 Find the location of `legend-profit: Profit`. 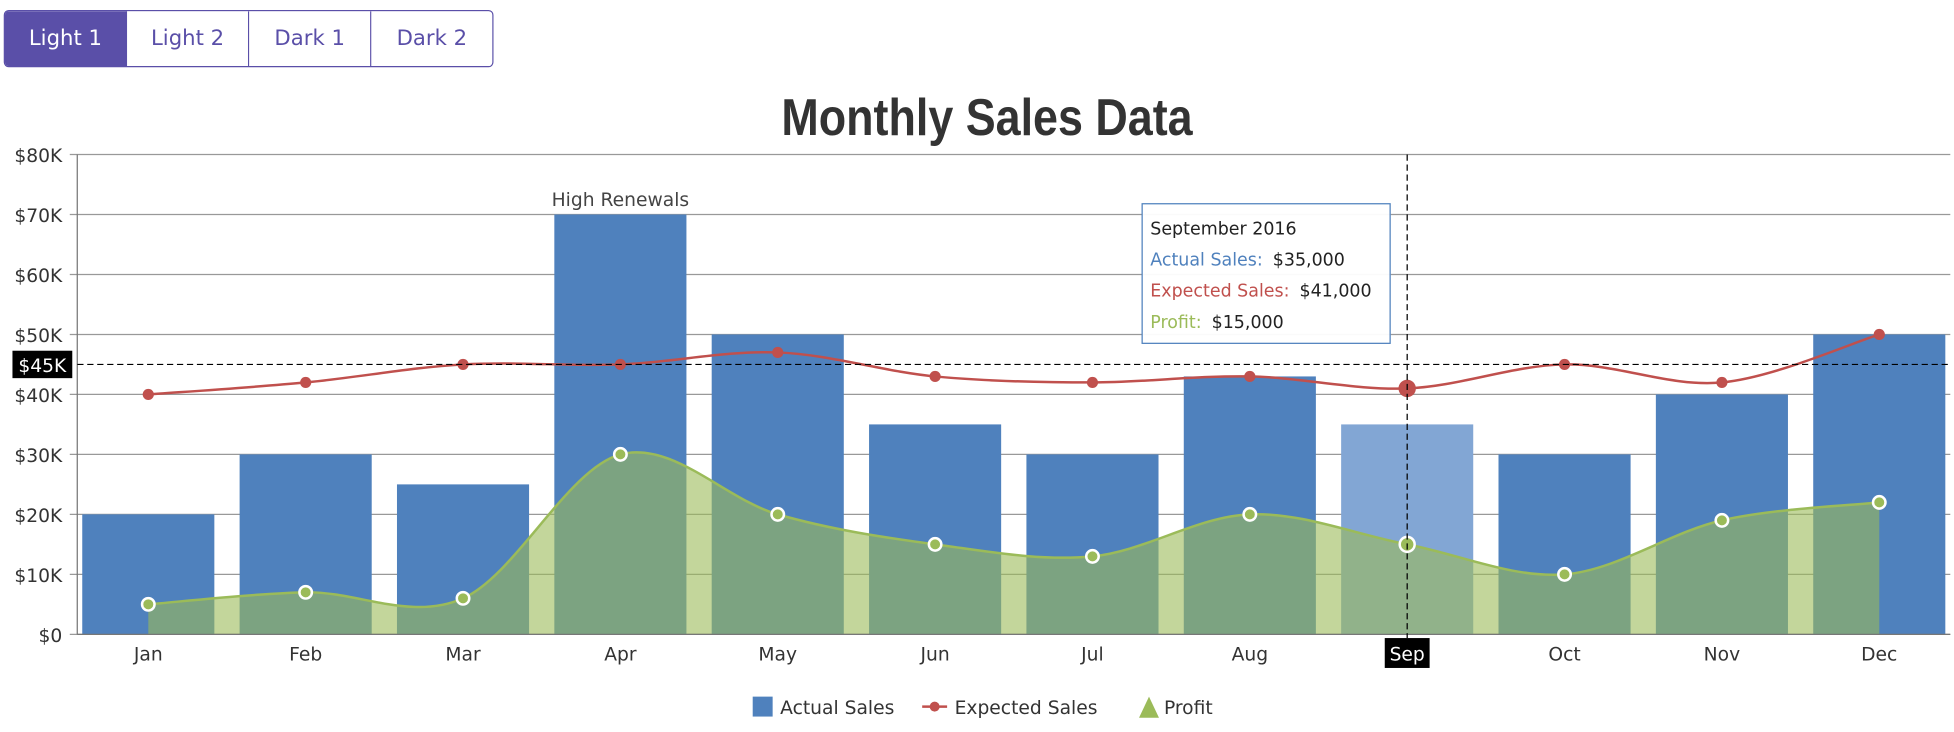

legend-profit: Profit is located at coordinates (1188, 708).